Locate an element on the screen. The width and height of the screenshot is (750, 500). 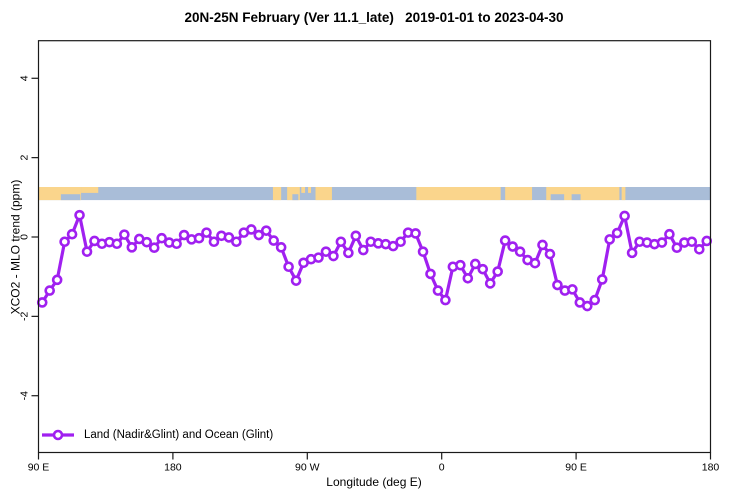
legend-label: Land (Nadir&Glint) and Ocean (Glint) is located at coordinates (179, 435).